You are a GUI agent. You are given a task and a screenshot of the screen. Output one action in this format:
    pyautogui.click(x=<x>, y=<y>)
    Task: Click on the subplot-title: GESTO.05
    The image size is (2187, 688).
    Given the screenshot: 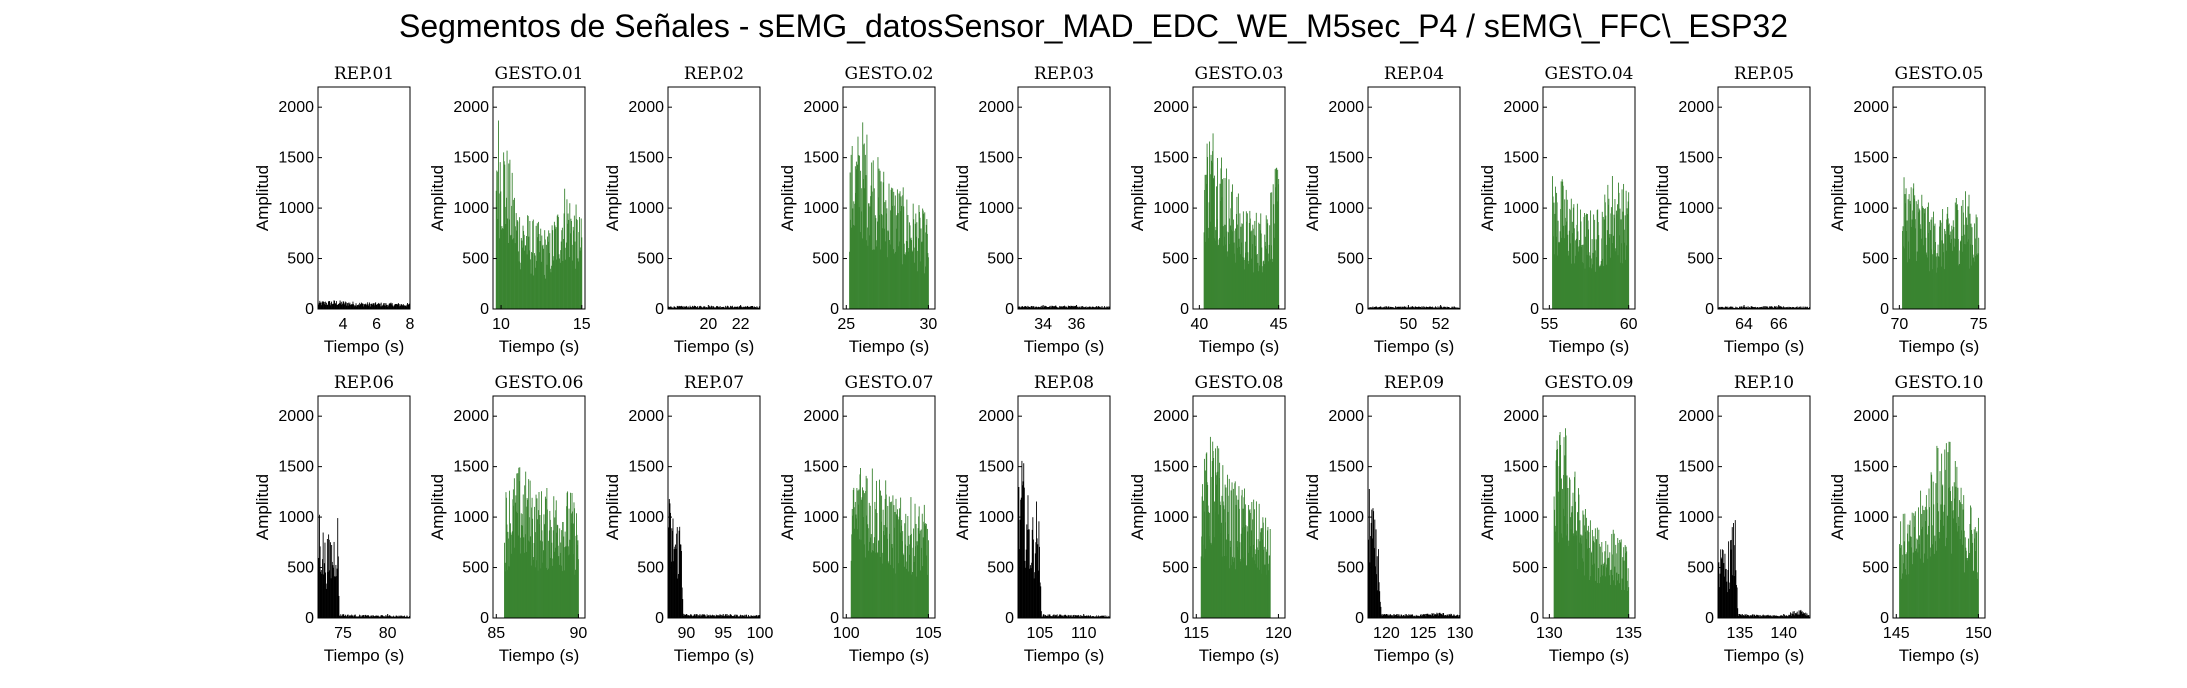 What is the action you would take?
    pyautogui.click(x=1939, y=74)
    